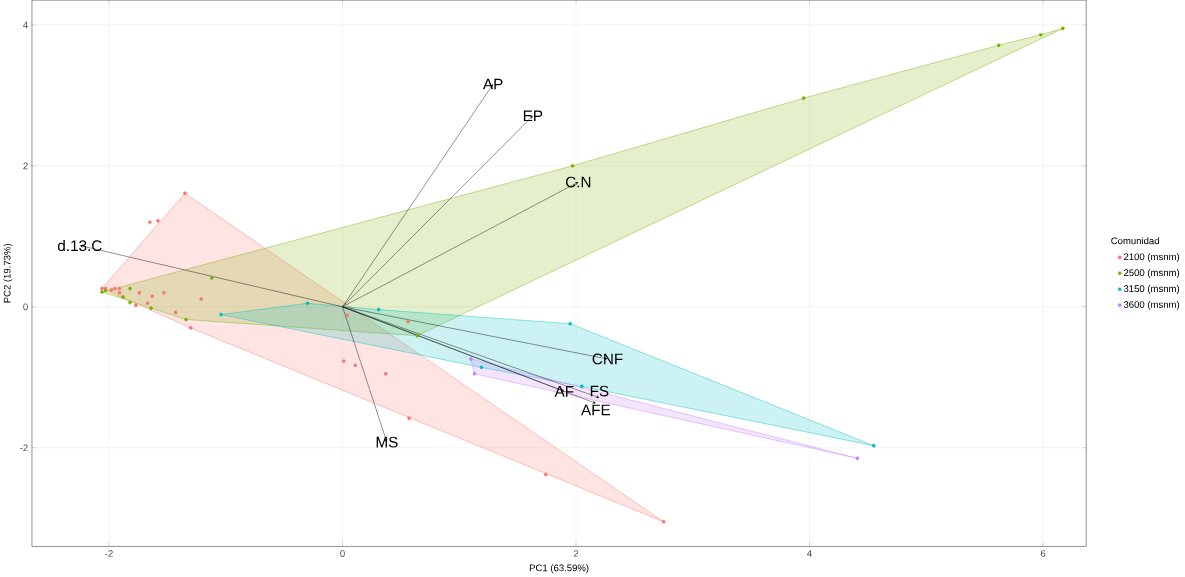  What do you see at coordinates (492, 84) in the screenshot?
I see `annotation: AP` at bounding box center [492, 84].